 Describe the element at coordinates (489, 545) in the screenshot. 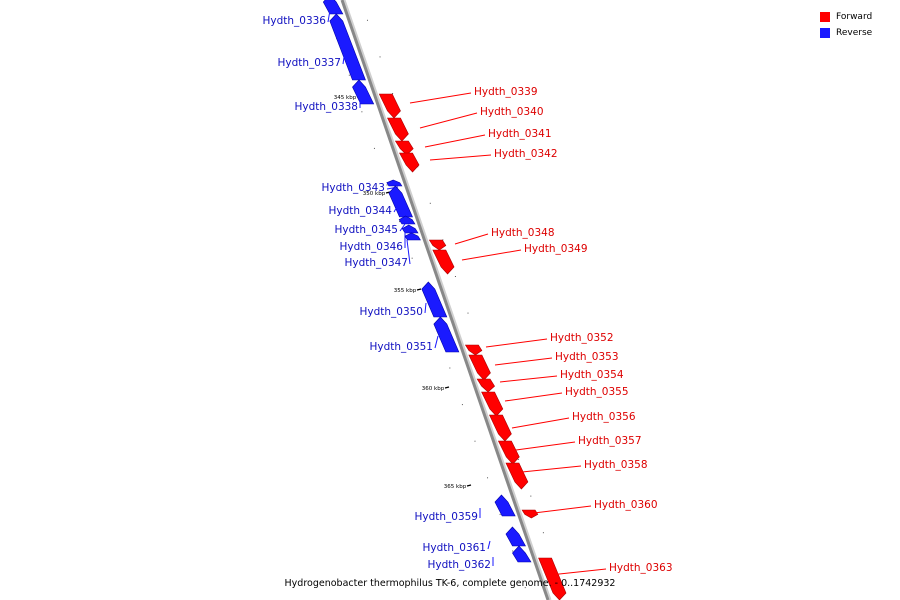

I see `gene-hydth-0361-leader` at that location.